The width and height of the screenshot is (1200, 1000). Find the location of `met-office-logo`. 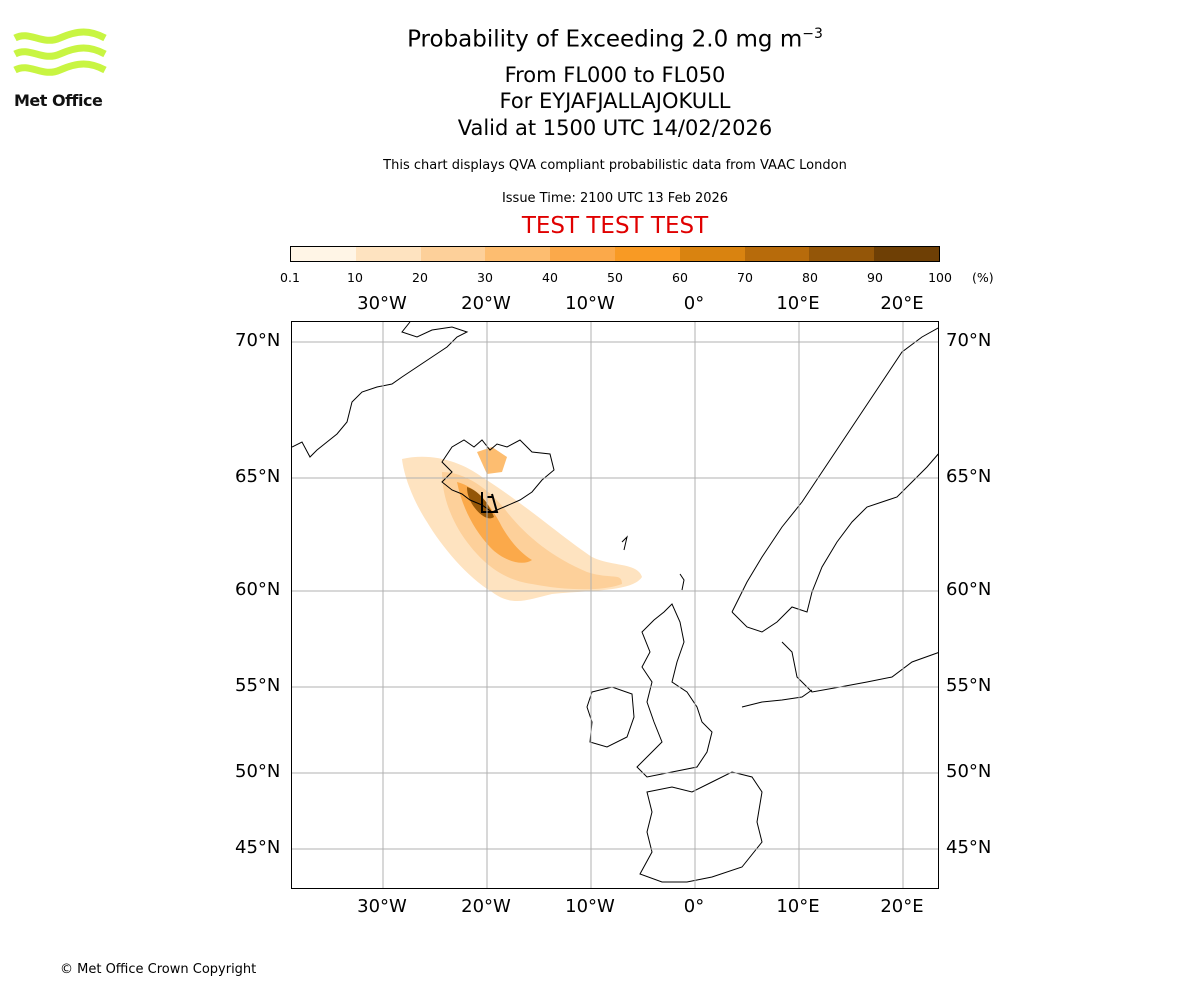

met-office-logo is located at coordinates (60, 52).